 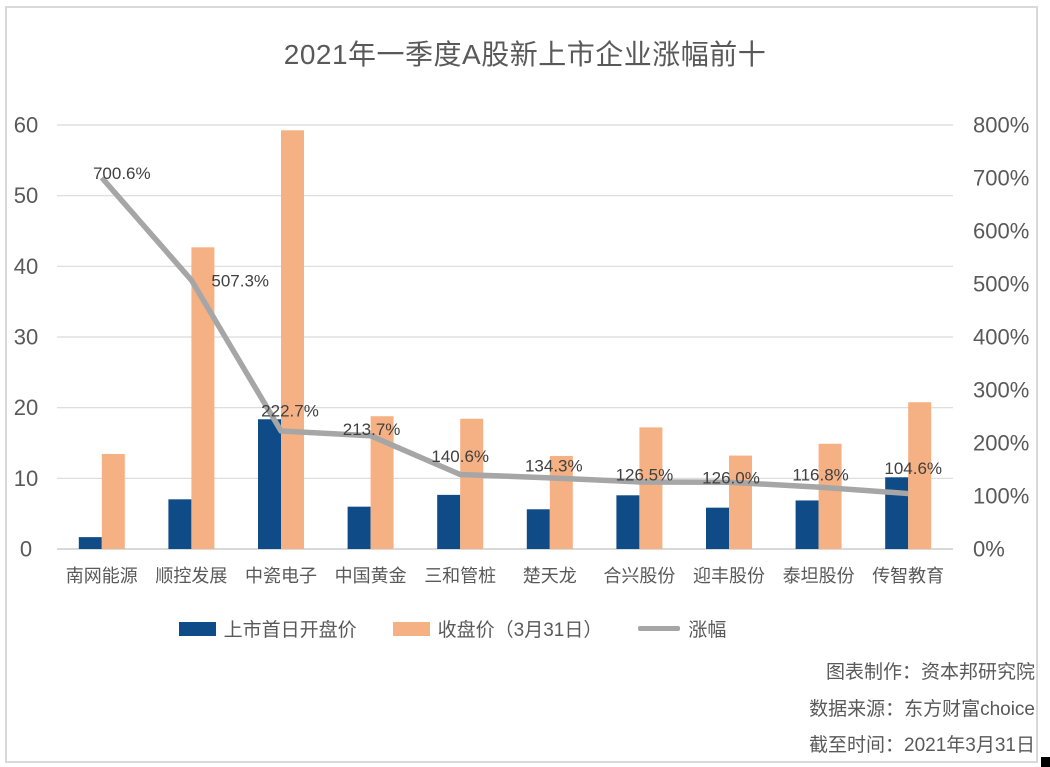 I want to click on left-axis-tick-label: 30, so click(x=26, y=337).